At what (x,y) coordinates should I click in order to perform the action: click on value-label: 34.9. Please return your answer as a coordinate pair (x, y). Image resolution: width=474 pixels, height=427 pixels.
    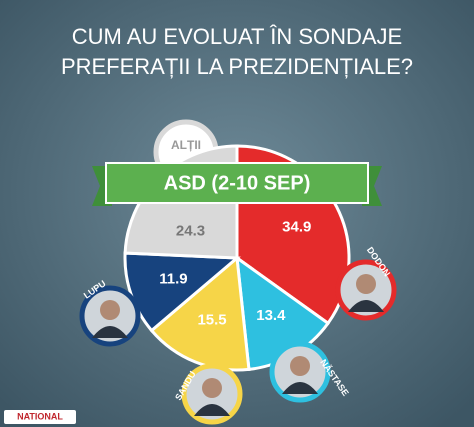
    Looking at the image, I should click on (296, 226).